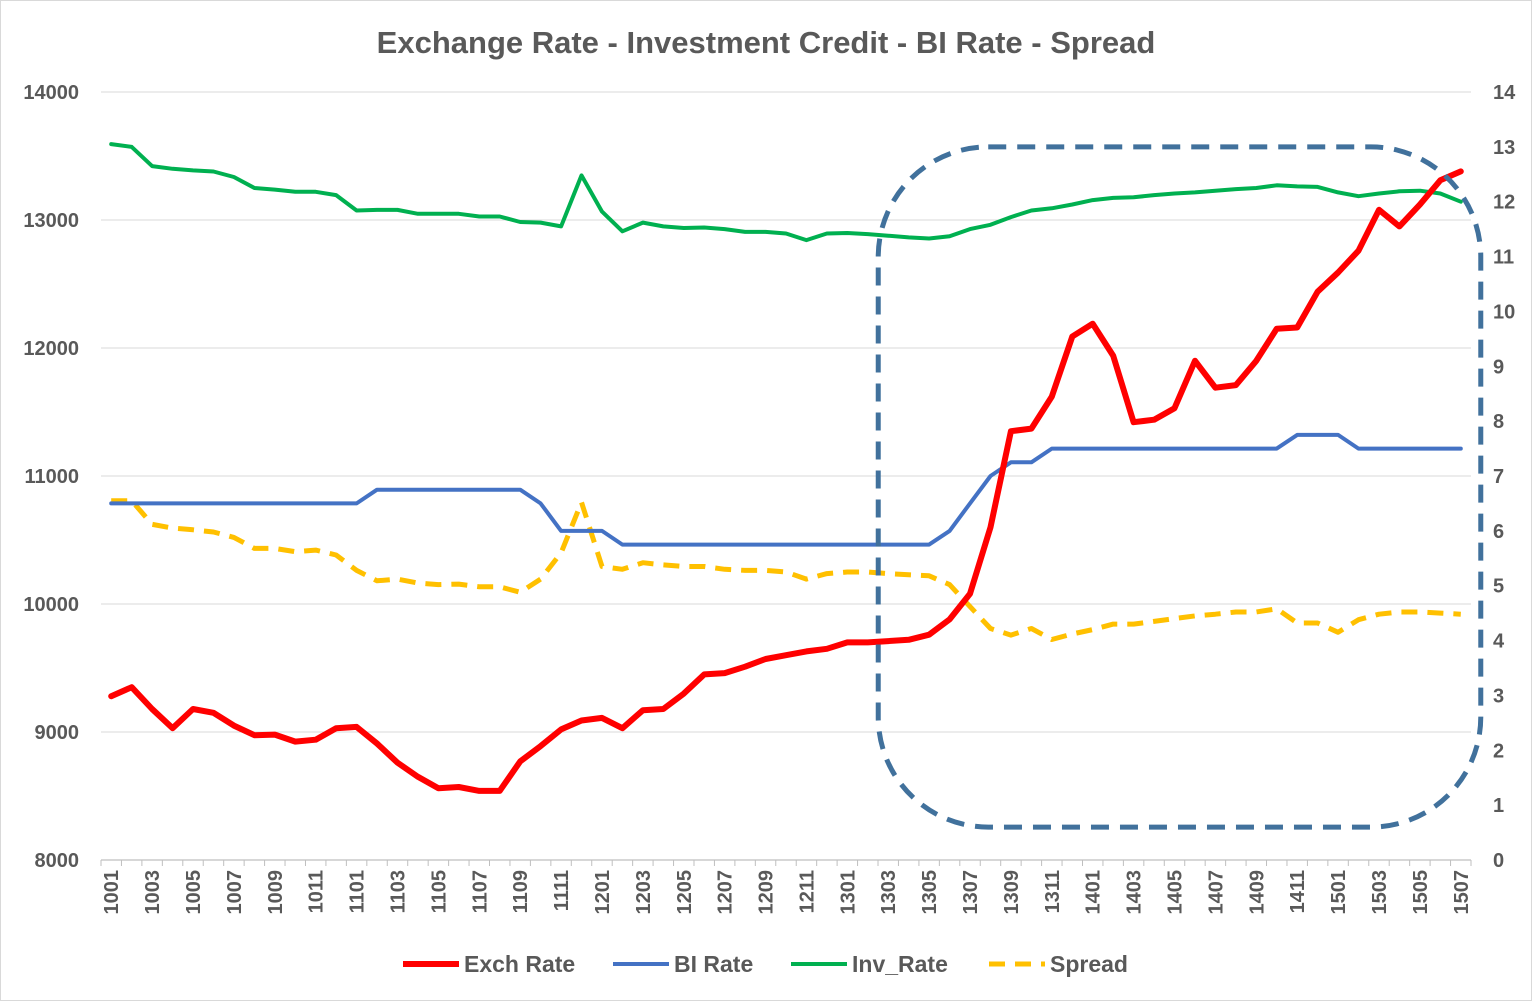 This screenshot has width=1532, height=1001. I want to click on x-tick-label: 1003, so click(153, 892).